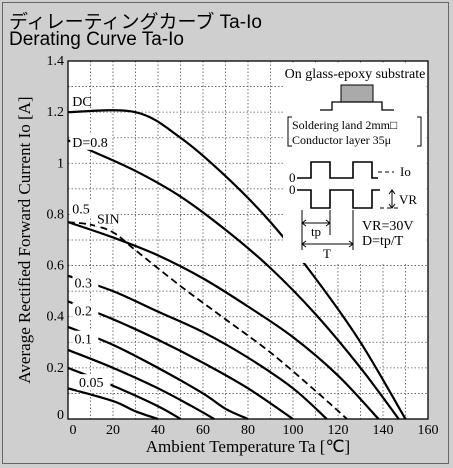 The width and height of the screenshot is (453, 468). I want to click on chart-title-english: Derating Curve Ta-Io, so click(96, 39).